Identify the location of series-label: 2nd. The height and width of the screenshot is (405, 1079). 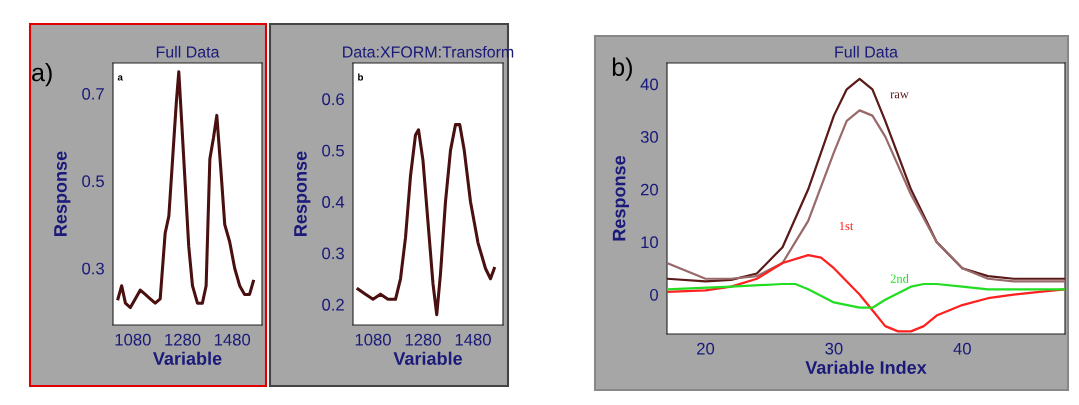
(899, 278).